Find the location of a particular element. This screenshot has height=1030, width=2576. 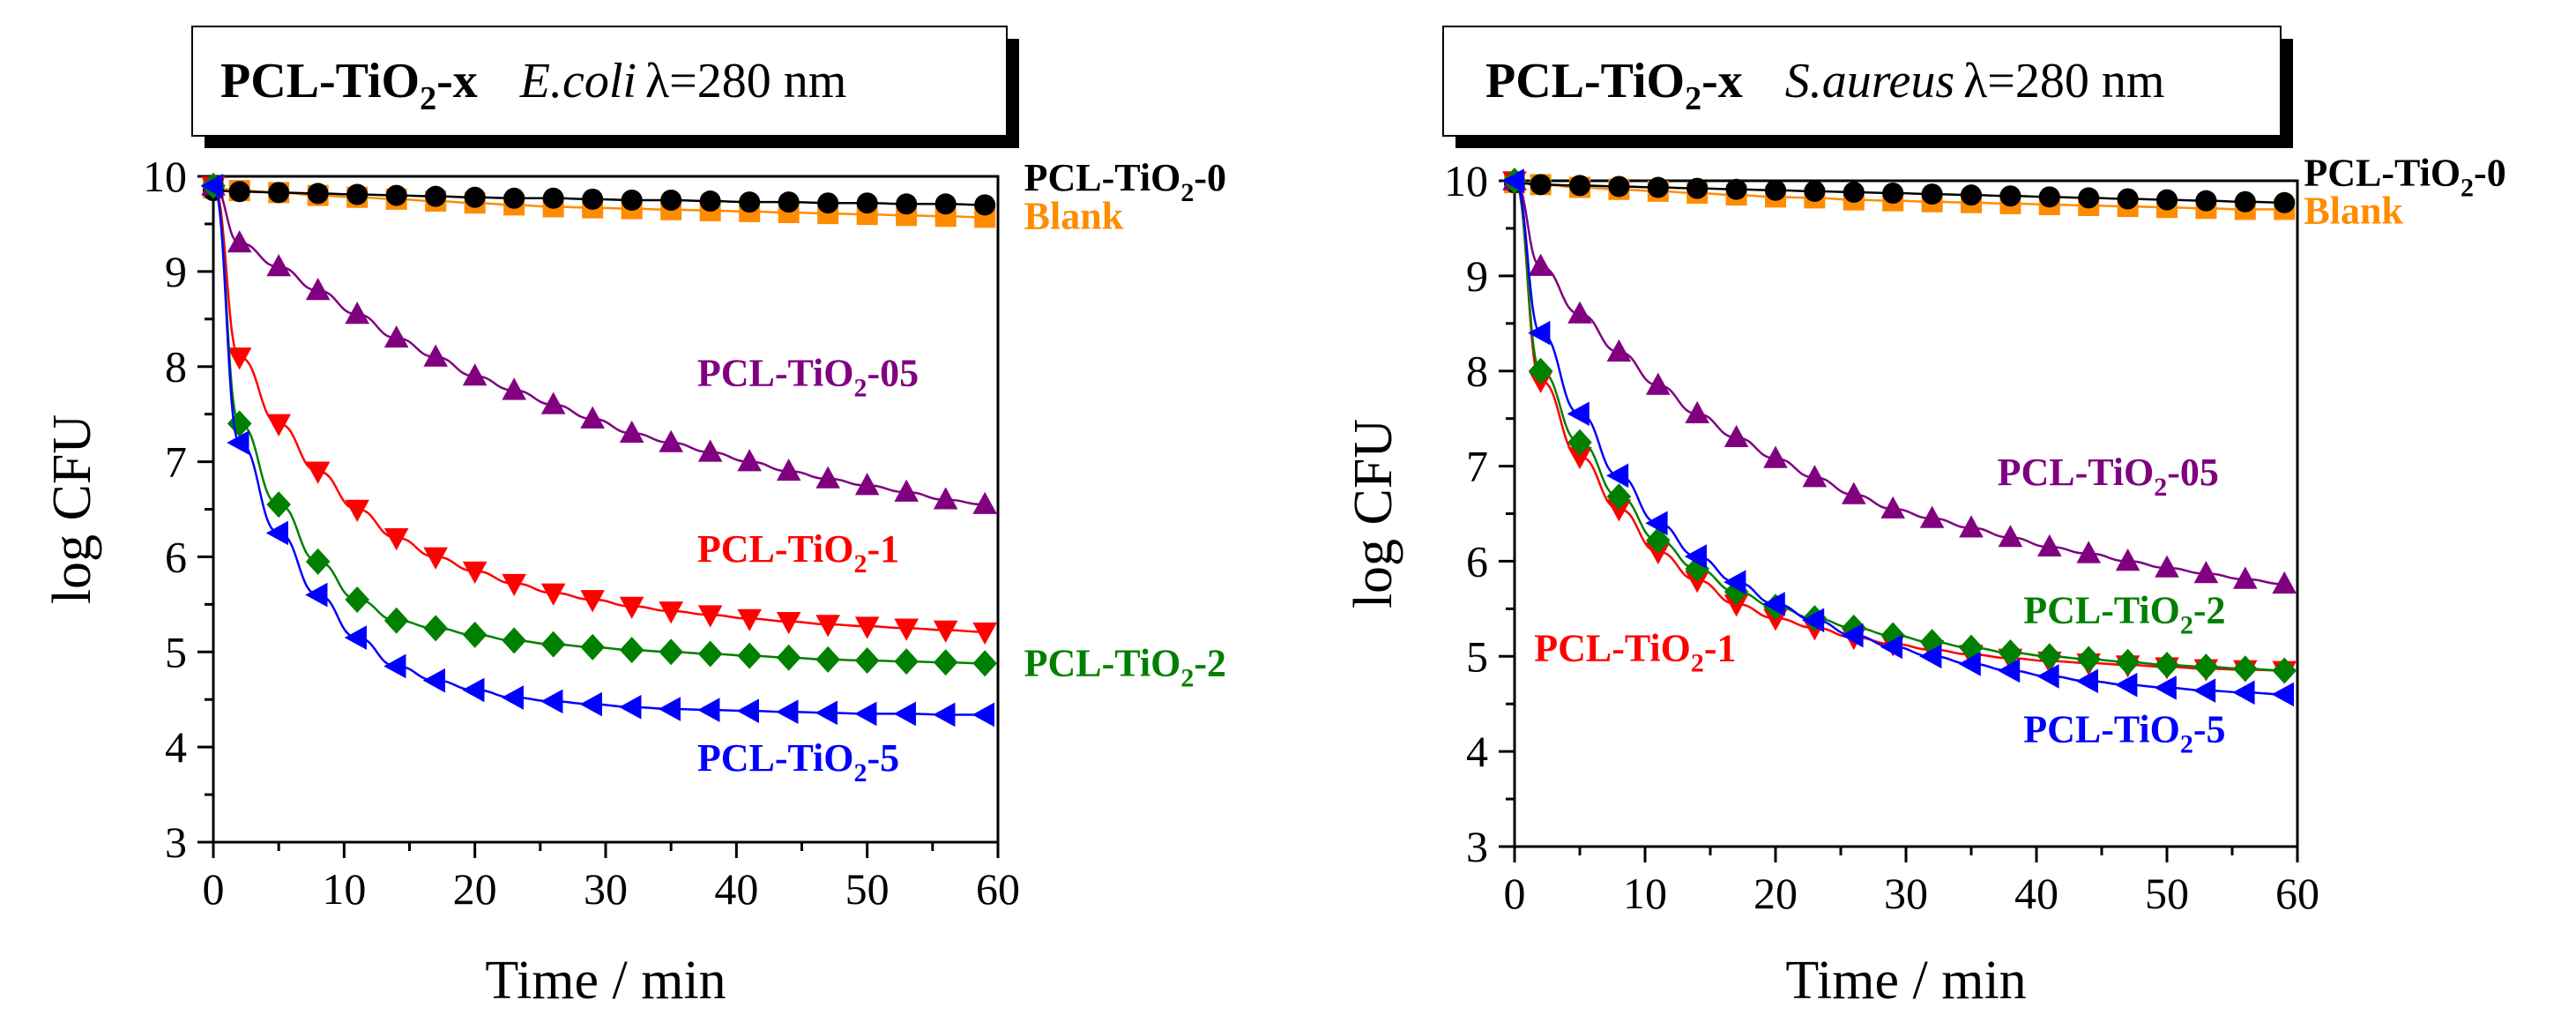

series-label: PCL-TiO2-1 is located at coordinates (1635, 652).